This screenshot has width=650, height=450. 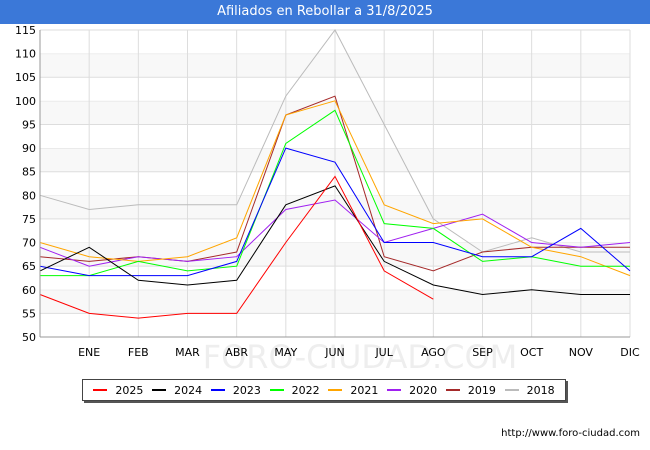 I want to click on legend-label: 2022, so click(x=305, y=390).